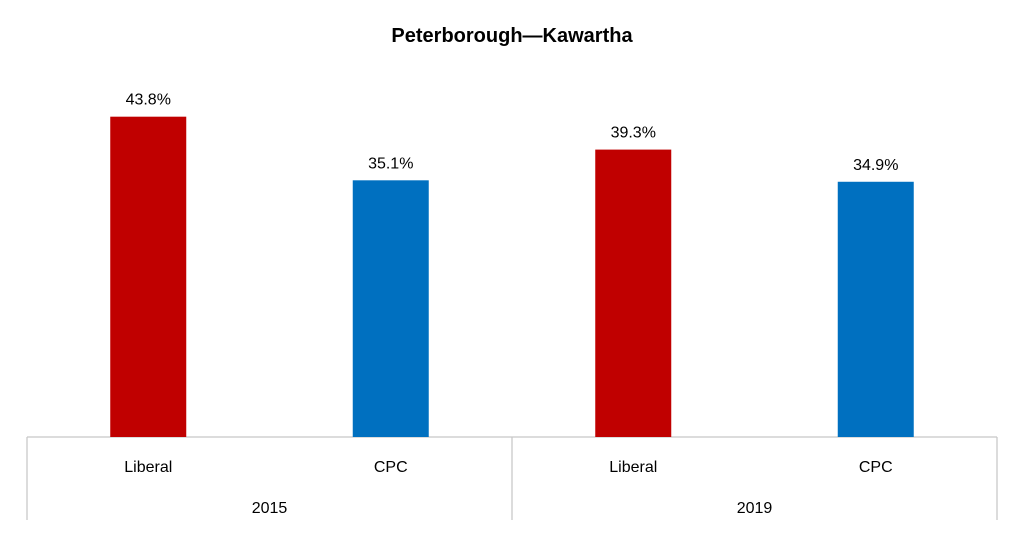  I want to click on bar-2015-cpc, so click(390, 309).